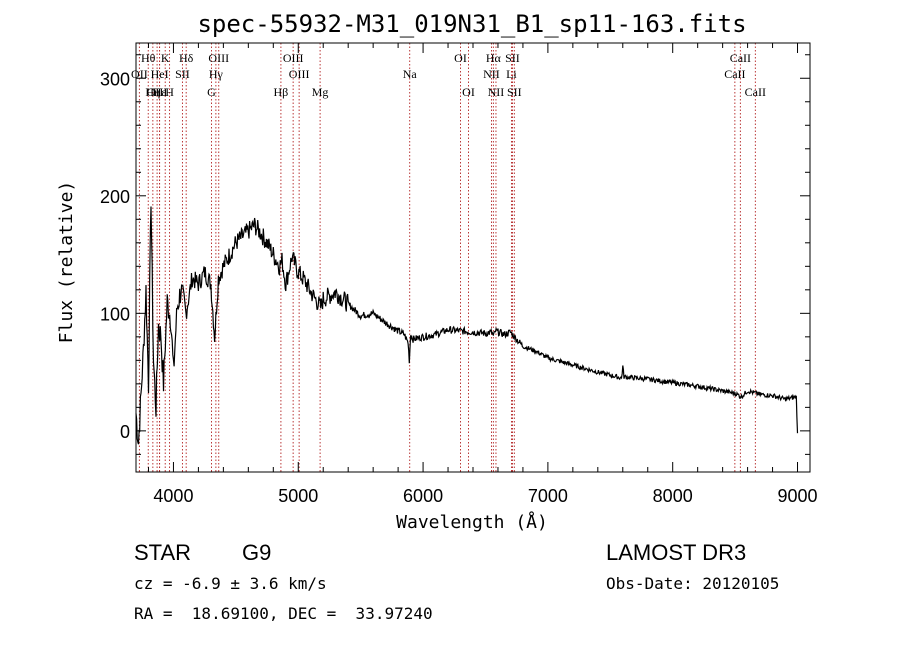  Describe the element at coordinates (152, 92) in the screenshot. I see `line-label: Hη` at that location.